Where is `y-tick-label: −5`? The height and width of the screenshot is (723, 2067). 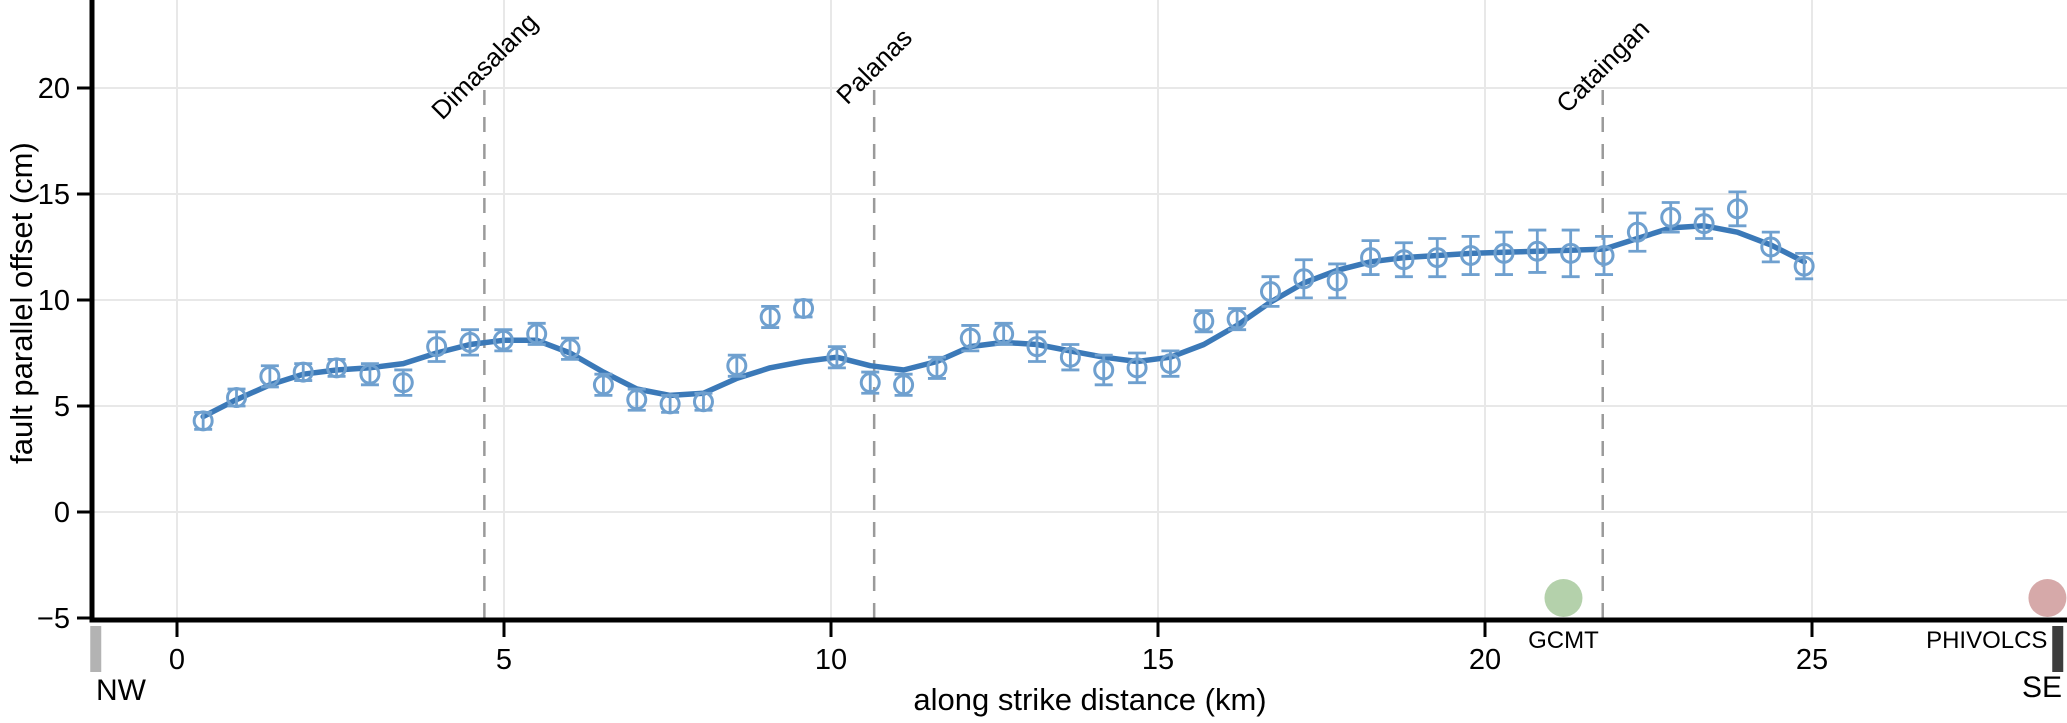 y-tick-label: −5 is located at coordinates (53, 619).